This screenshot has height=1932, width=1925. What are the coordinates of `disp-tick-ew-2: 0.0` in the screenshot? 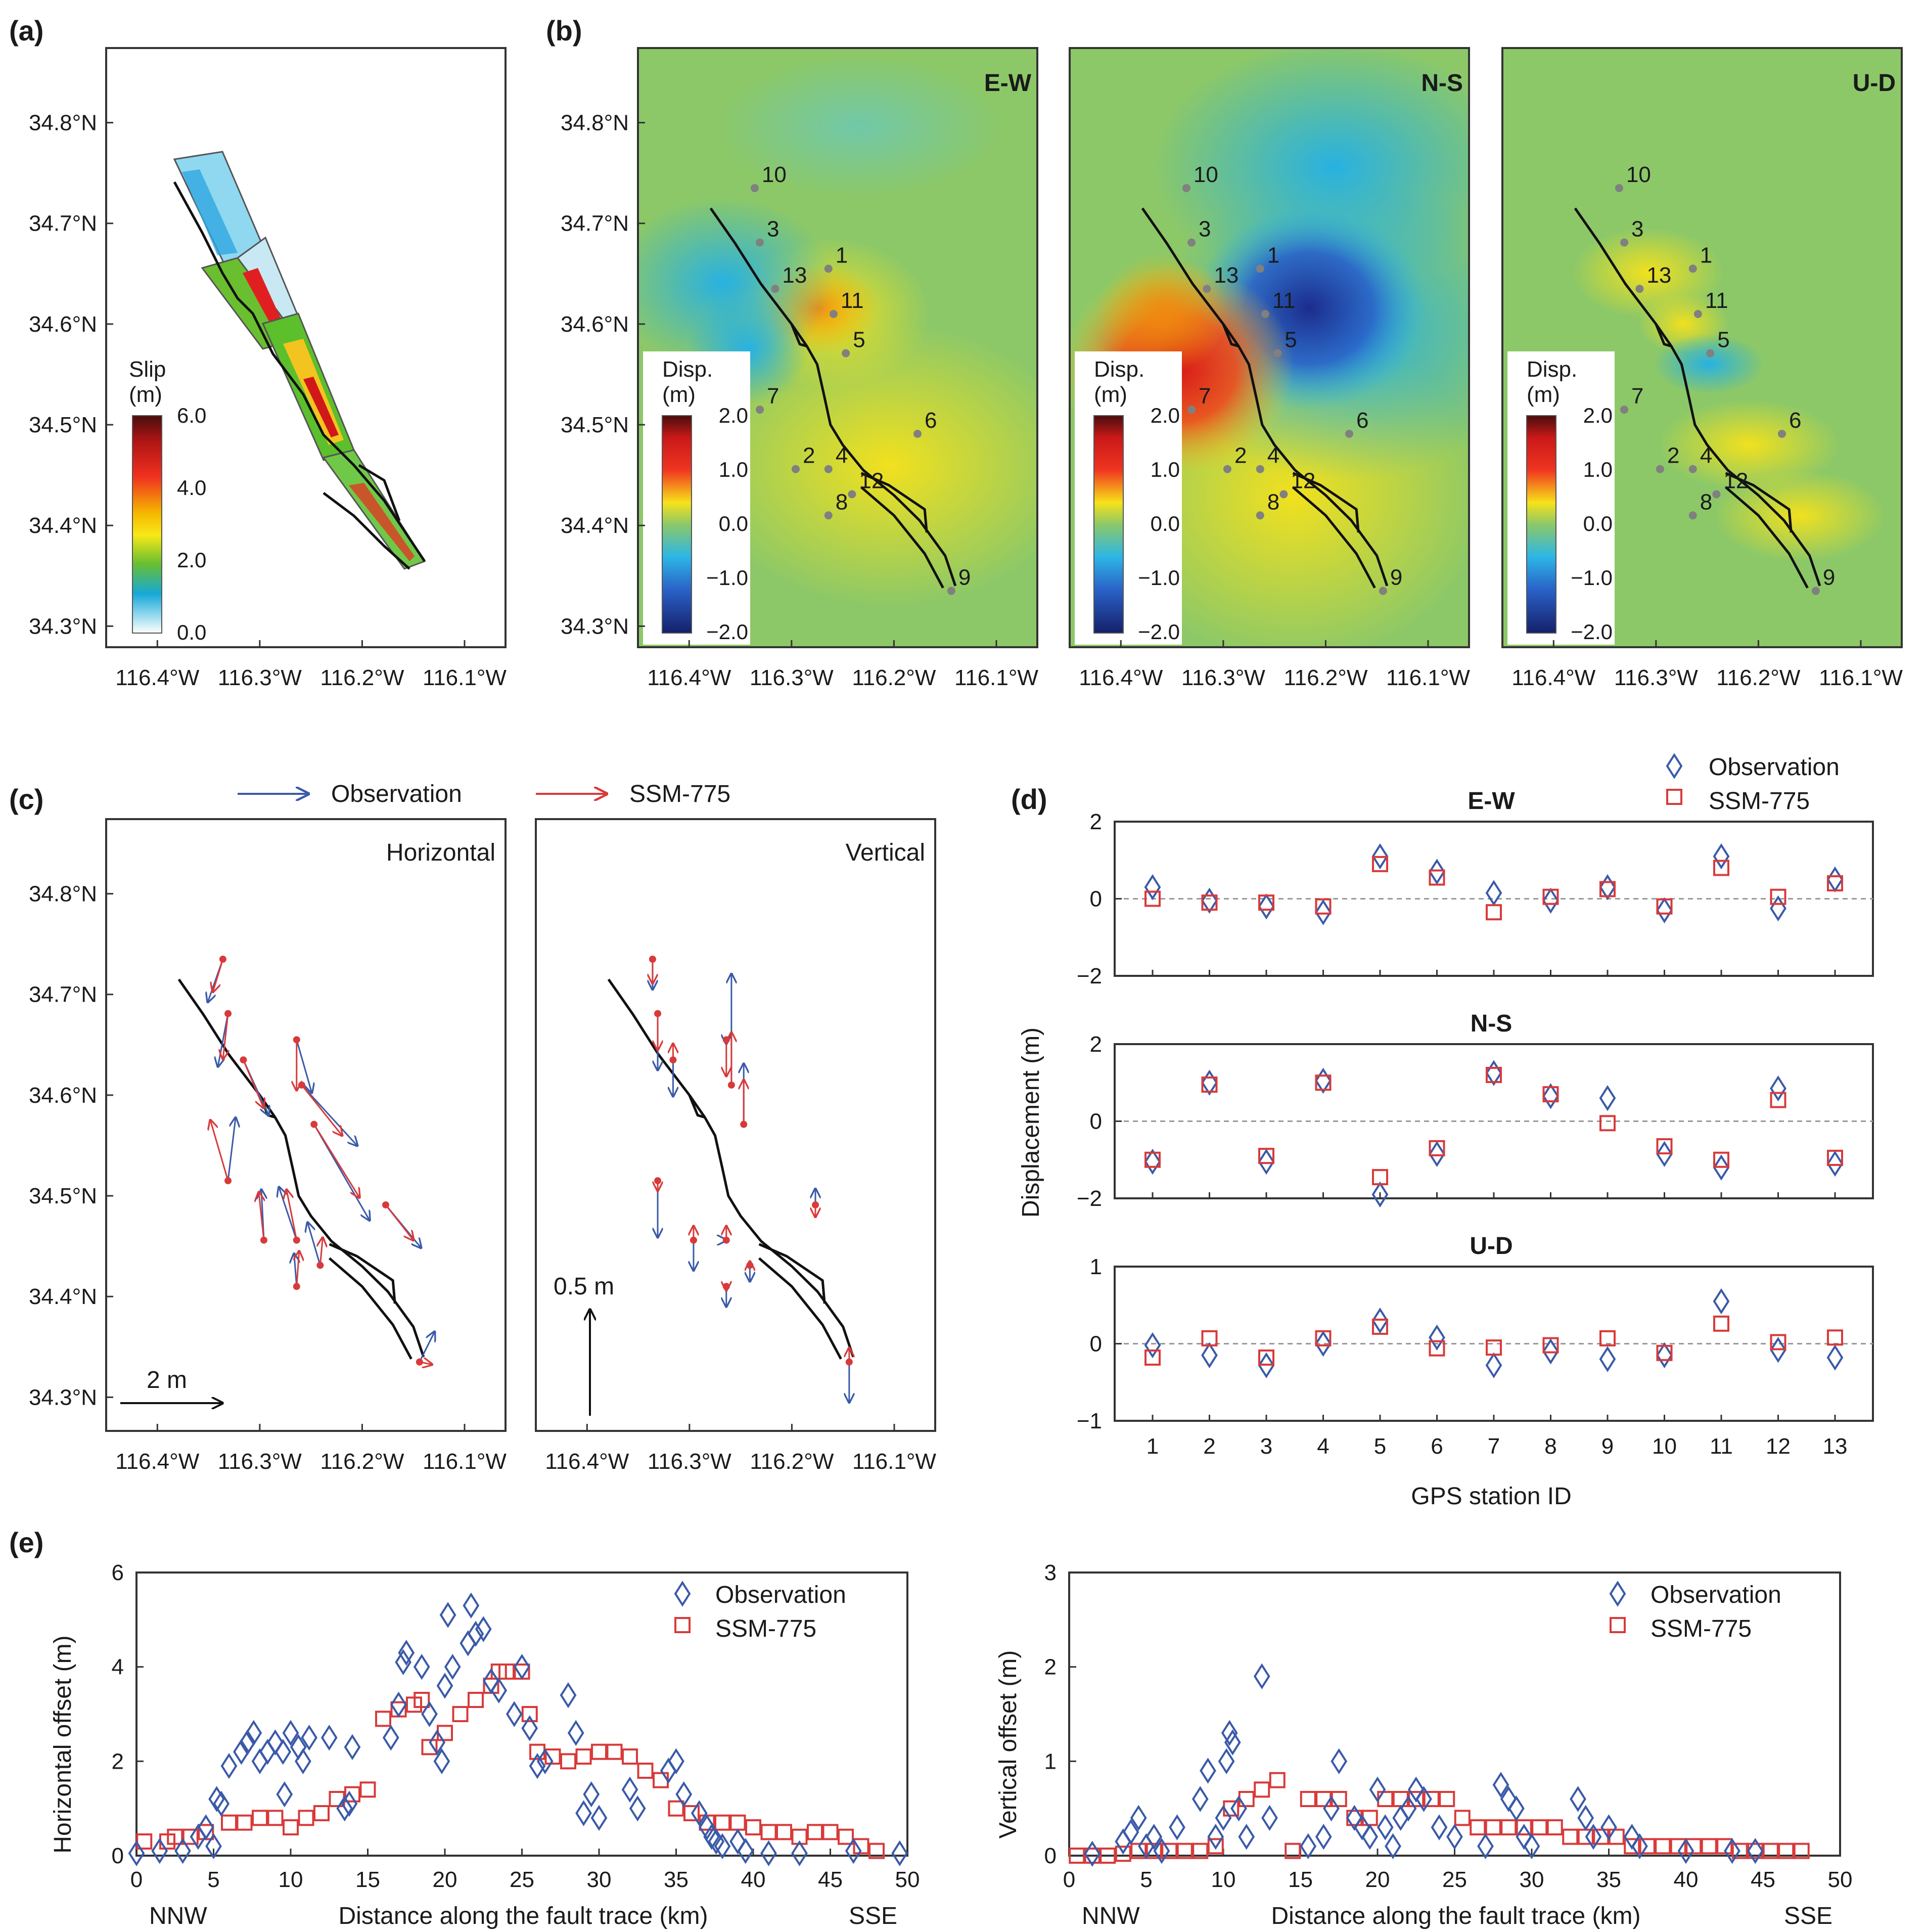 It's located at (733, 524).